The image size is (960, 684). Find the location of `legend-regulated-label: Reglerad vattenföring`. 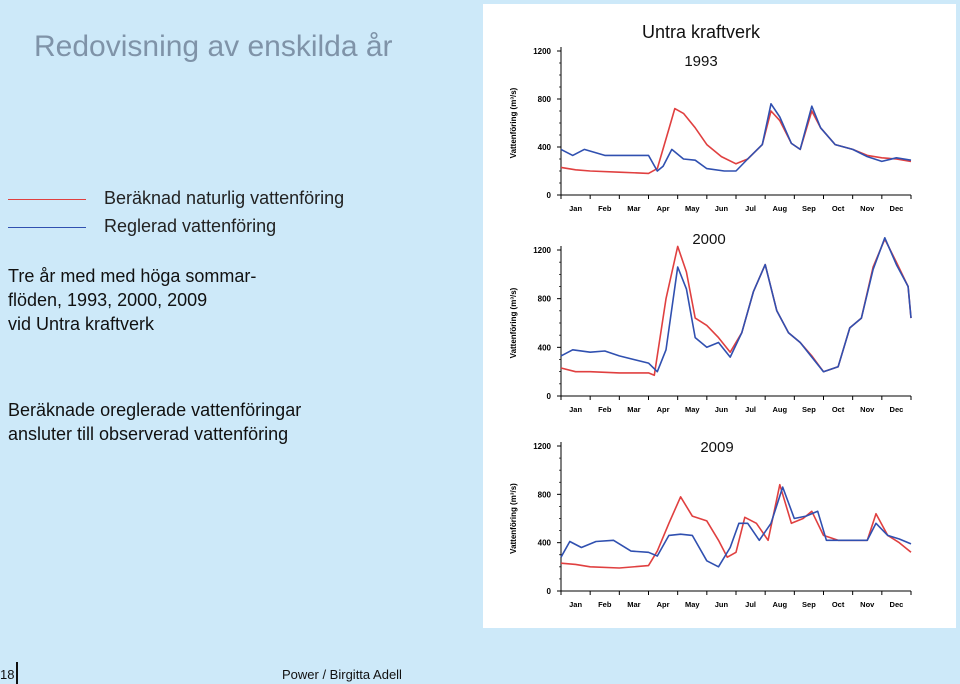

legend-regulated-label: Reglerad vattenföring is located at coordinates (190, 226).